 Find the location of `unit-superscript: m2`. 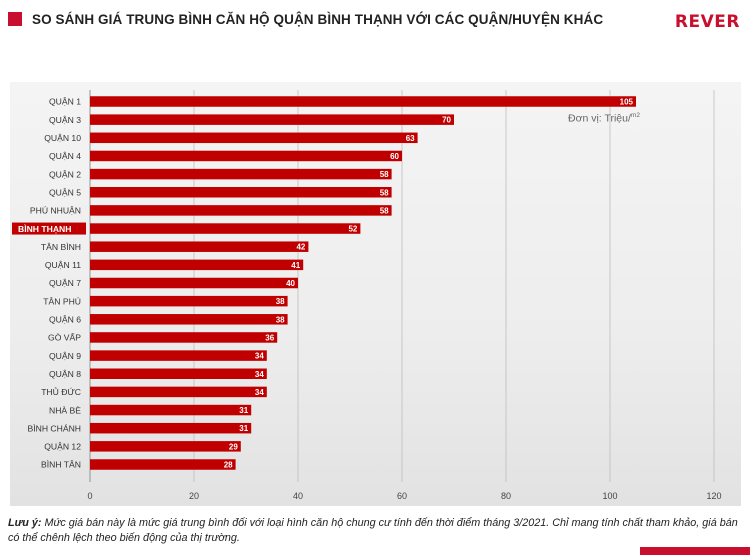

unit-superscript: m2 is located at coordinates (635, 115).